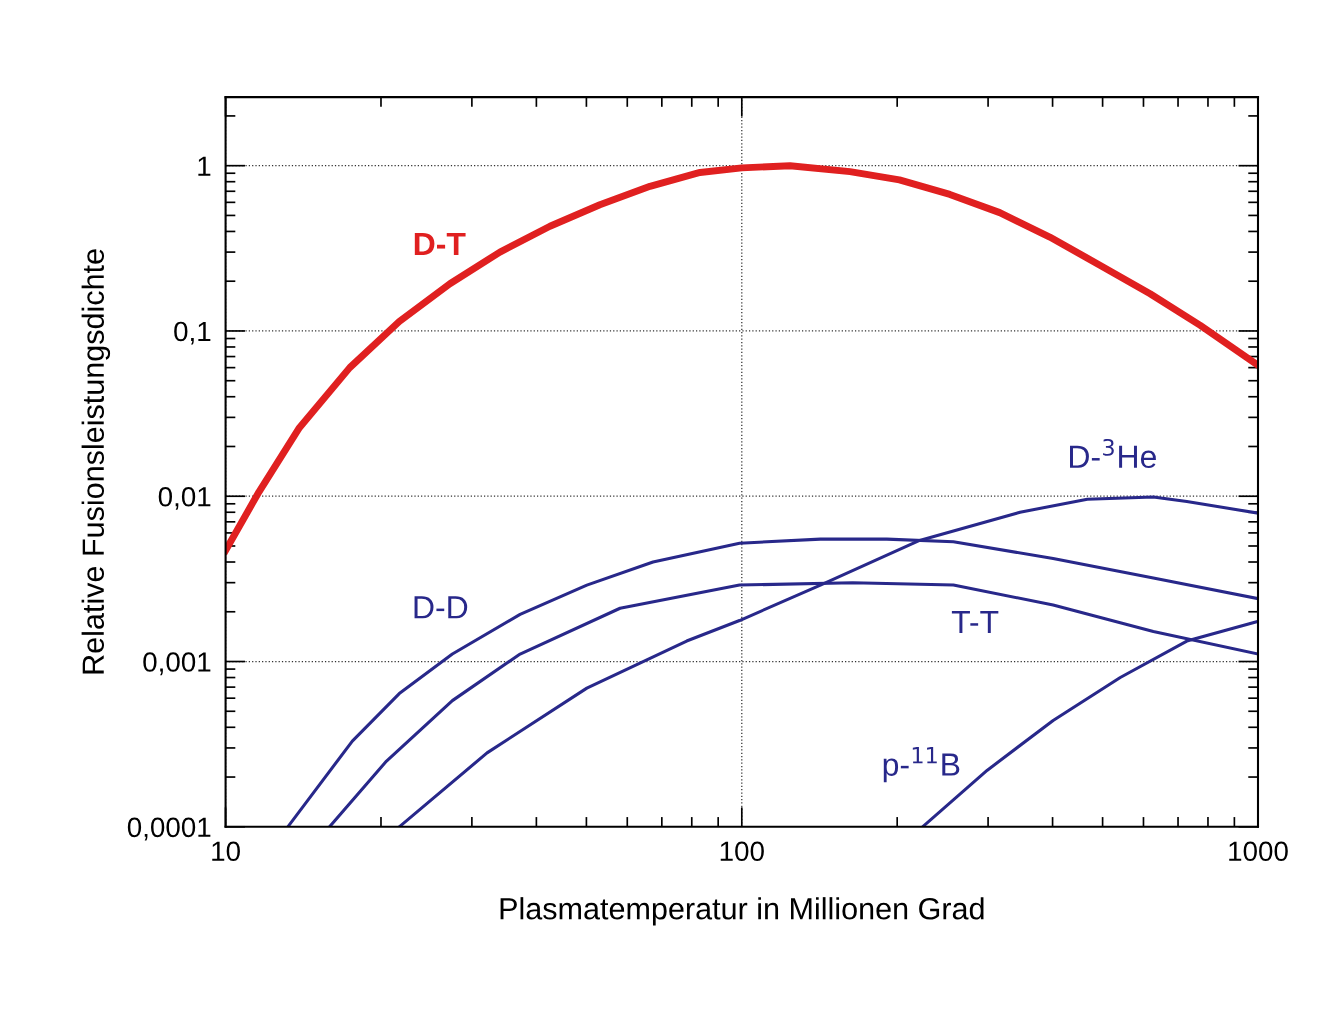 This screenshot has height=1022, width=1327. What do you see at coordinates (441, 607) in the screenshot?
I see `series-label: D-D` at bounding box center [441, 607].